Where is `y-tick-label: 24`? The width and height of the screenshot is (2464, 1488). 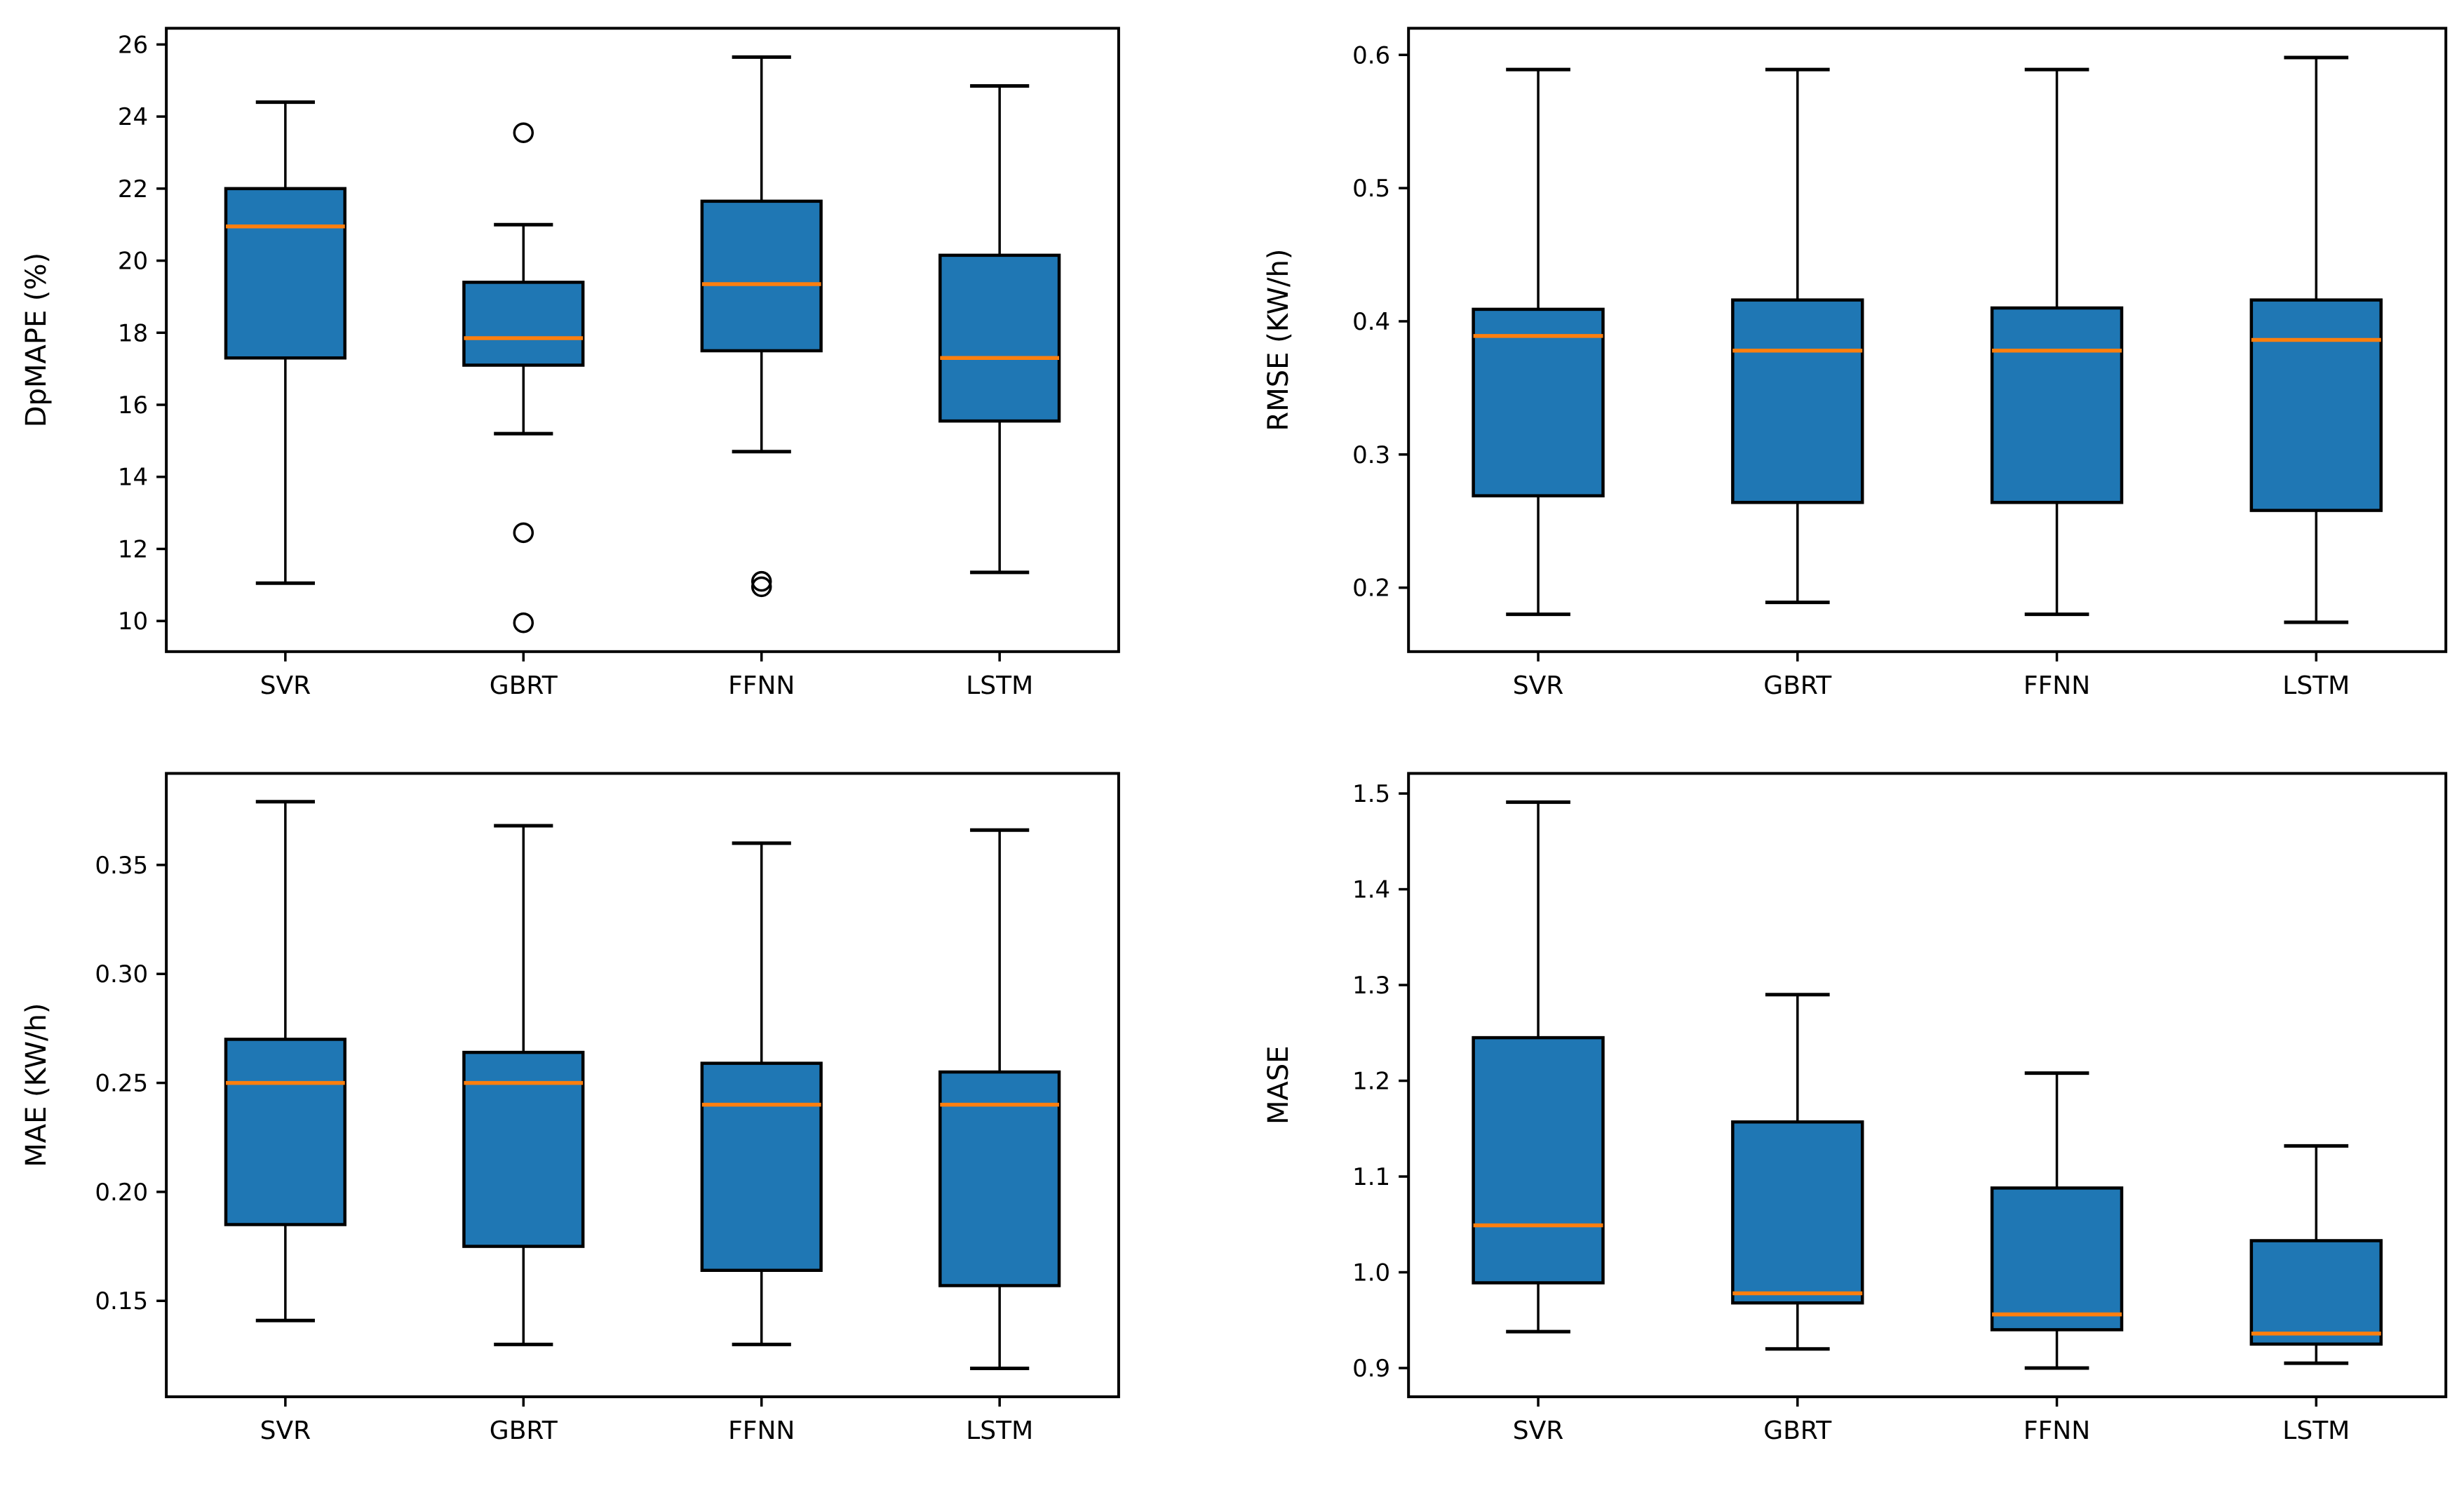 y-tick-label: 24 is located at coordinates (133, 117).